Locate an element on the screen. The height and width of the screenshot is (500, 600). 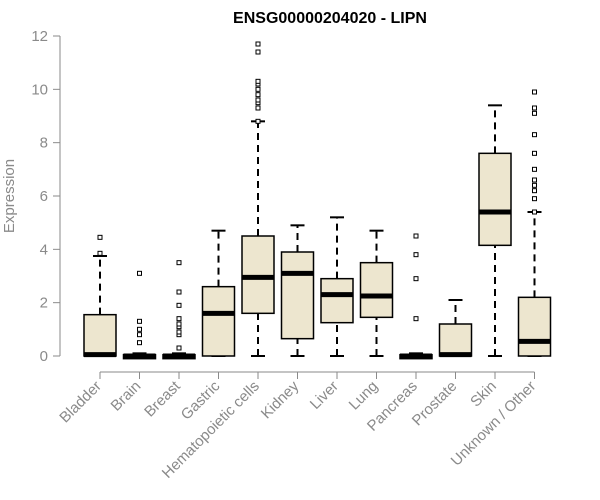
x-tick-label: Brain is located at coordinates (126, 396).